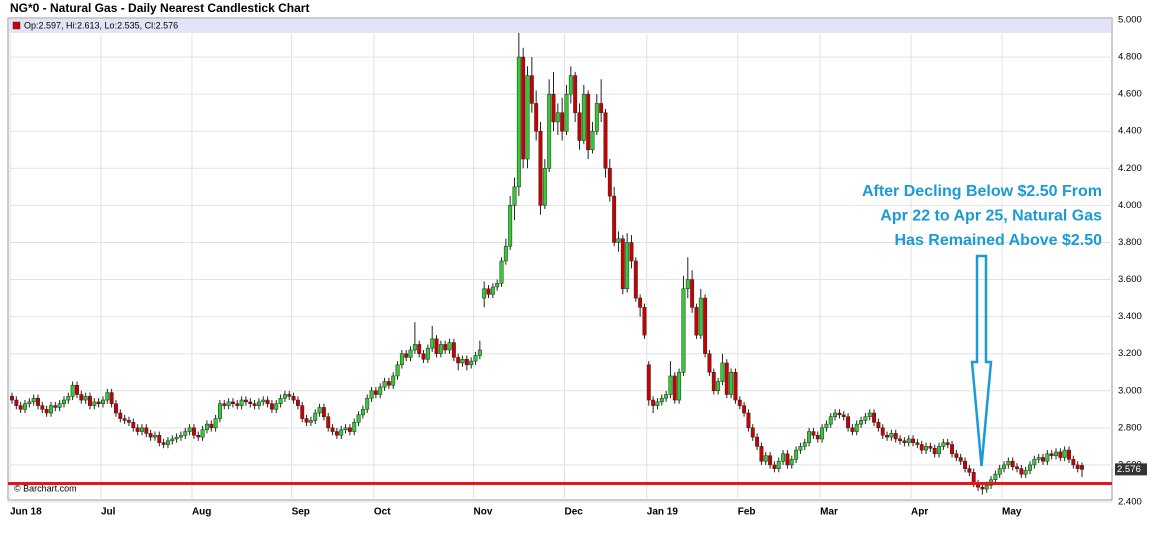 The height and width of the screenshot is (542, 1156). Describe the element at coordinates (560, 26) in the screenshot. I see `legend-band` at that location.